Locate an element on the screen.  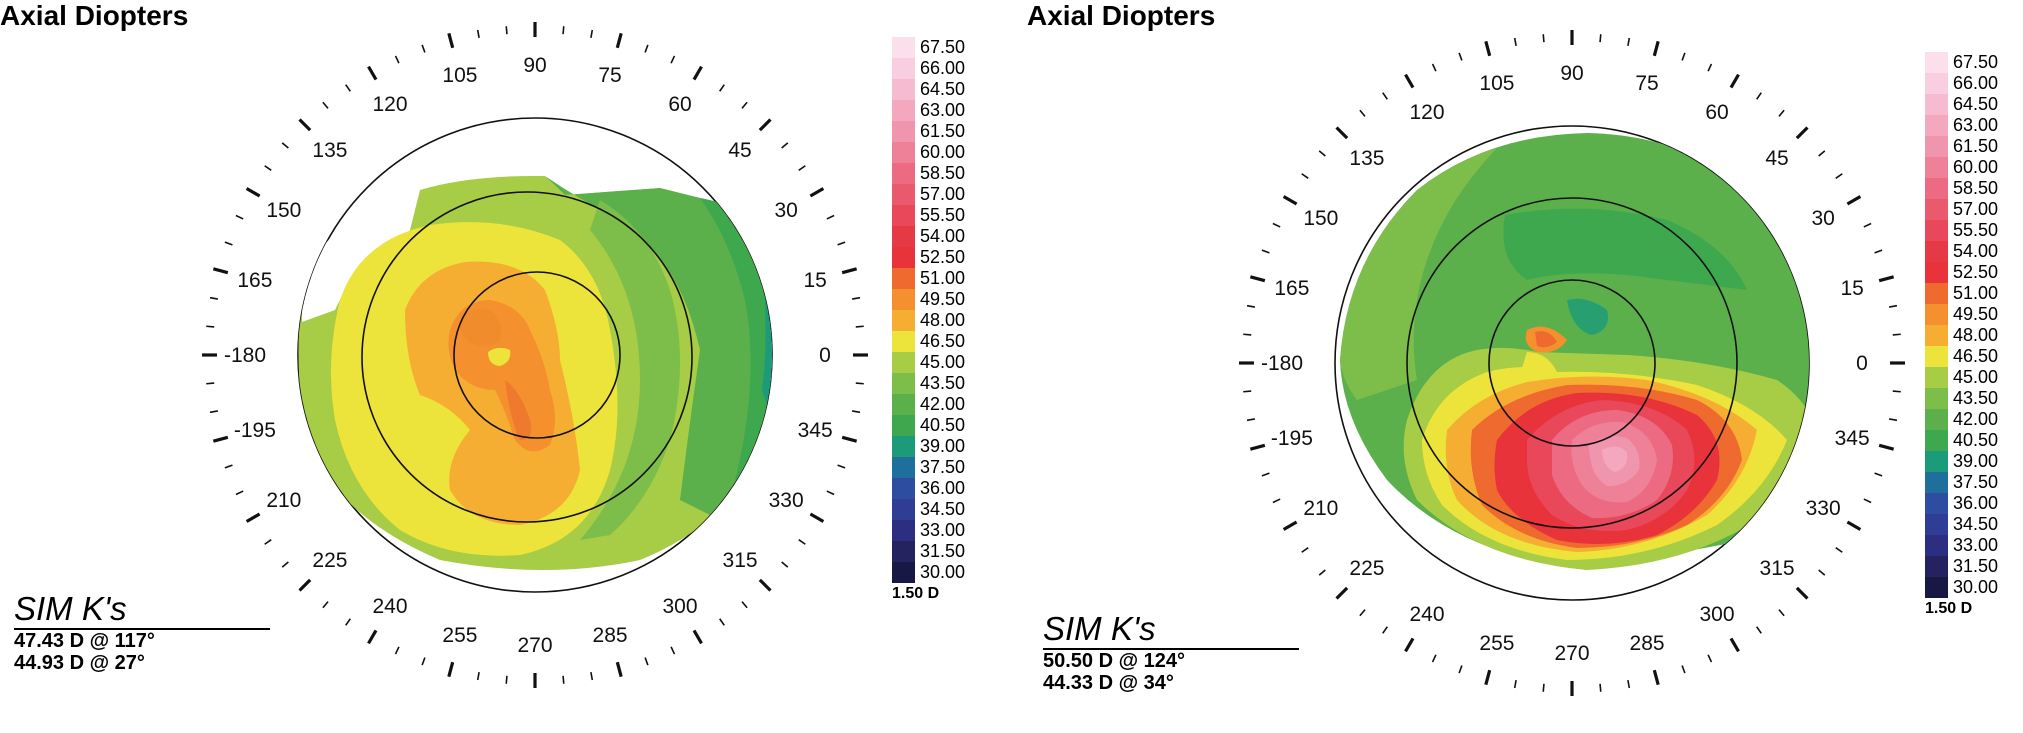
legend-value: 40.50 is located at coordinates (1976, 440).